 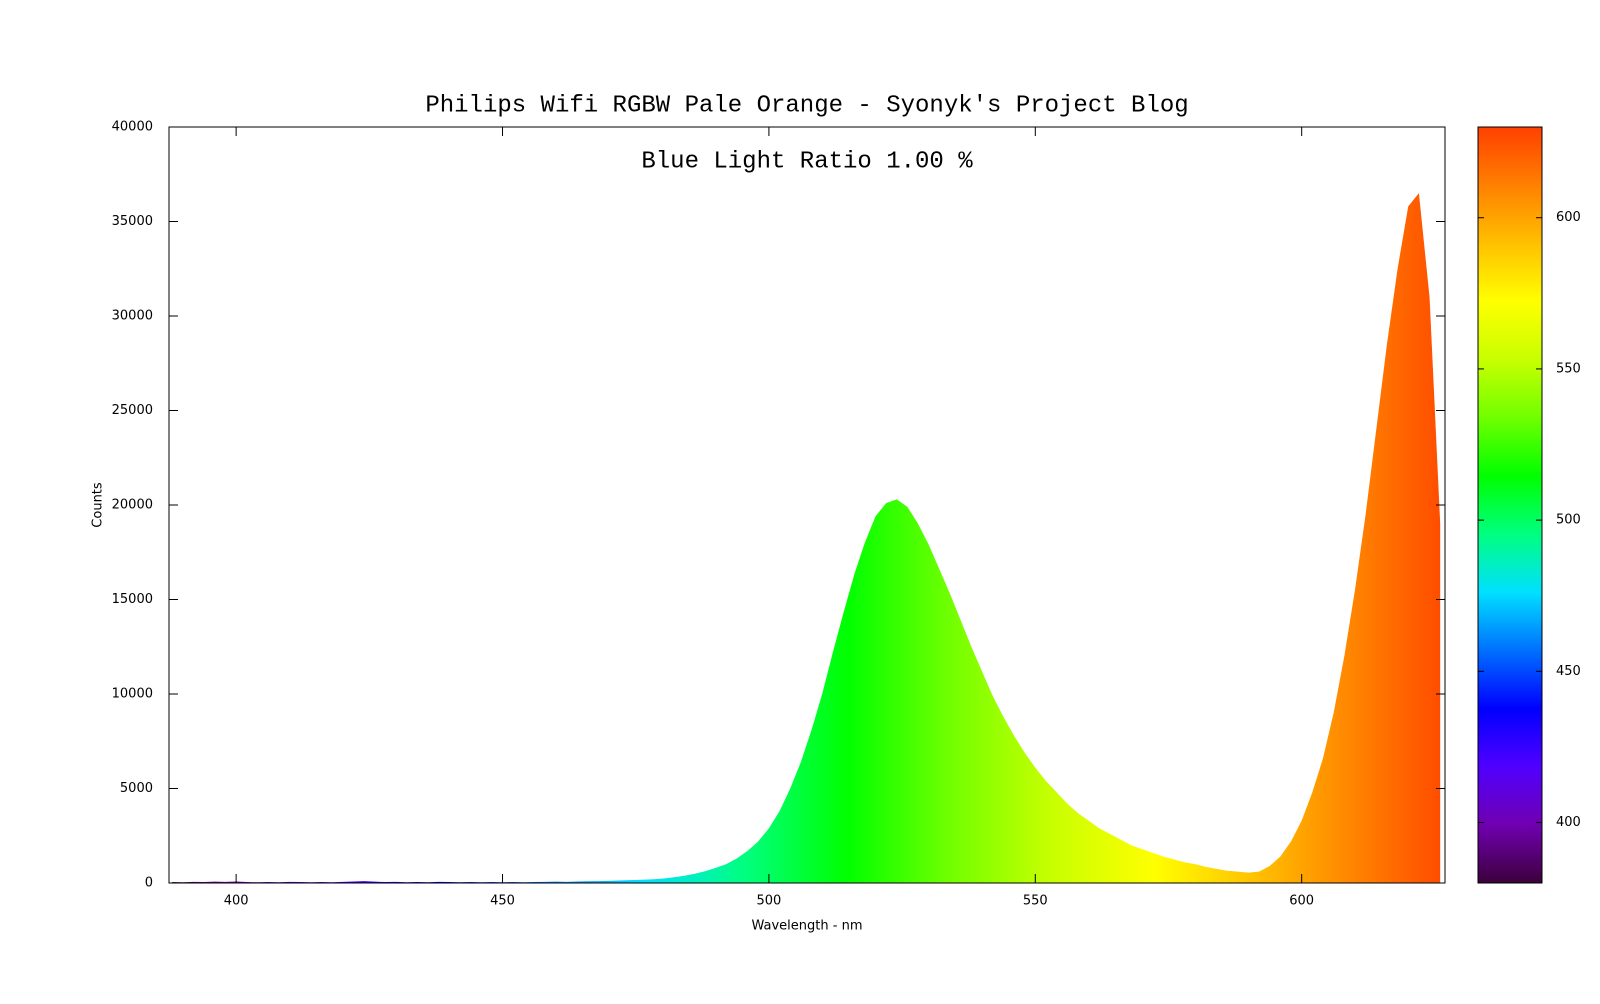 What do you see at coordinates (132, 599) in the screenshot?
I see `y-tick-label: 15000` at bounding box center [132, 599].